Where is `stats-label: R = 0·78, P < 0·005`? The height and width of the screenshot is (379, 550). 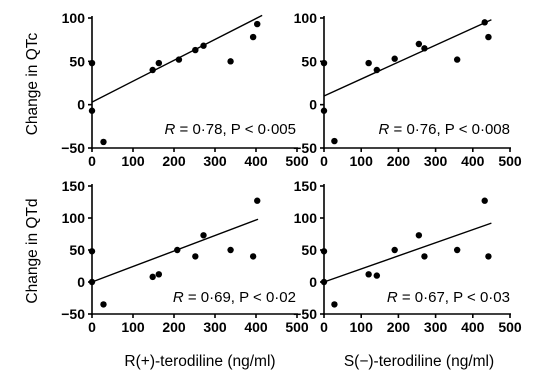 stats-label: R = 0·78, P < 0·005 is located at coordinates (231, 129).